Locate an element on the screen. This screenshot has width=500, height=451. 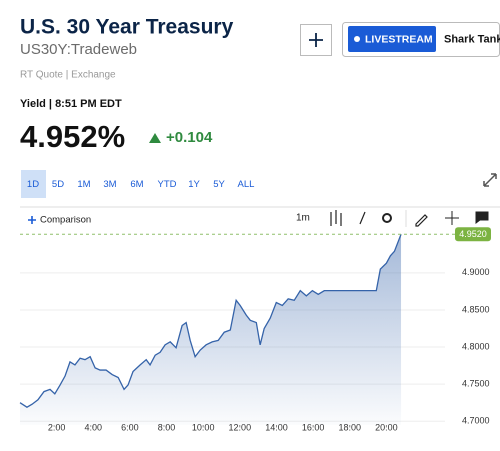
title: U.S. 30 Year Treasury is located at coordinates (127, 27).